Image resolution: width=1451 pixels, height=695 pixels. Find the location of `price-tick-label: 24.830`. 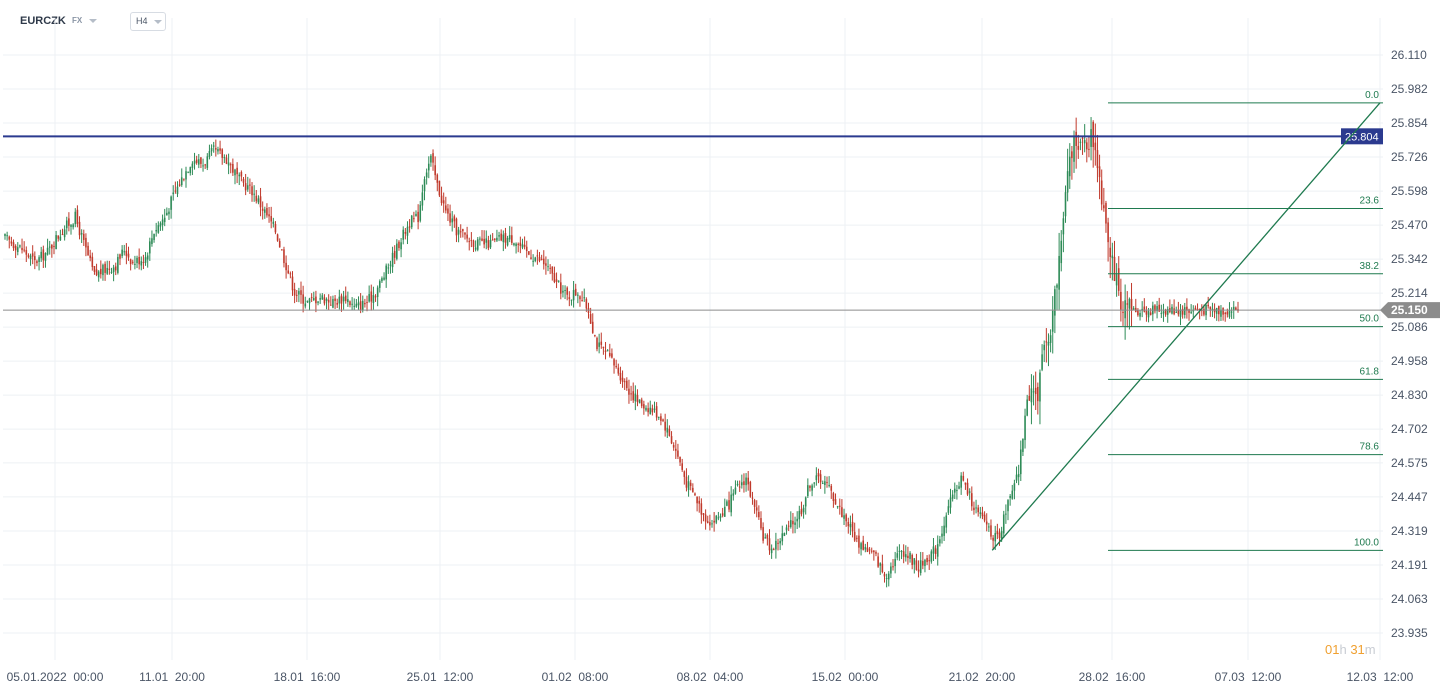

price-tick-label: 24.830 is located at coordinates (1409, 395).